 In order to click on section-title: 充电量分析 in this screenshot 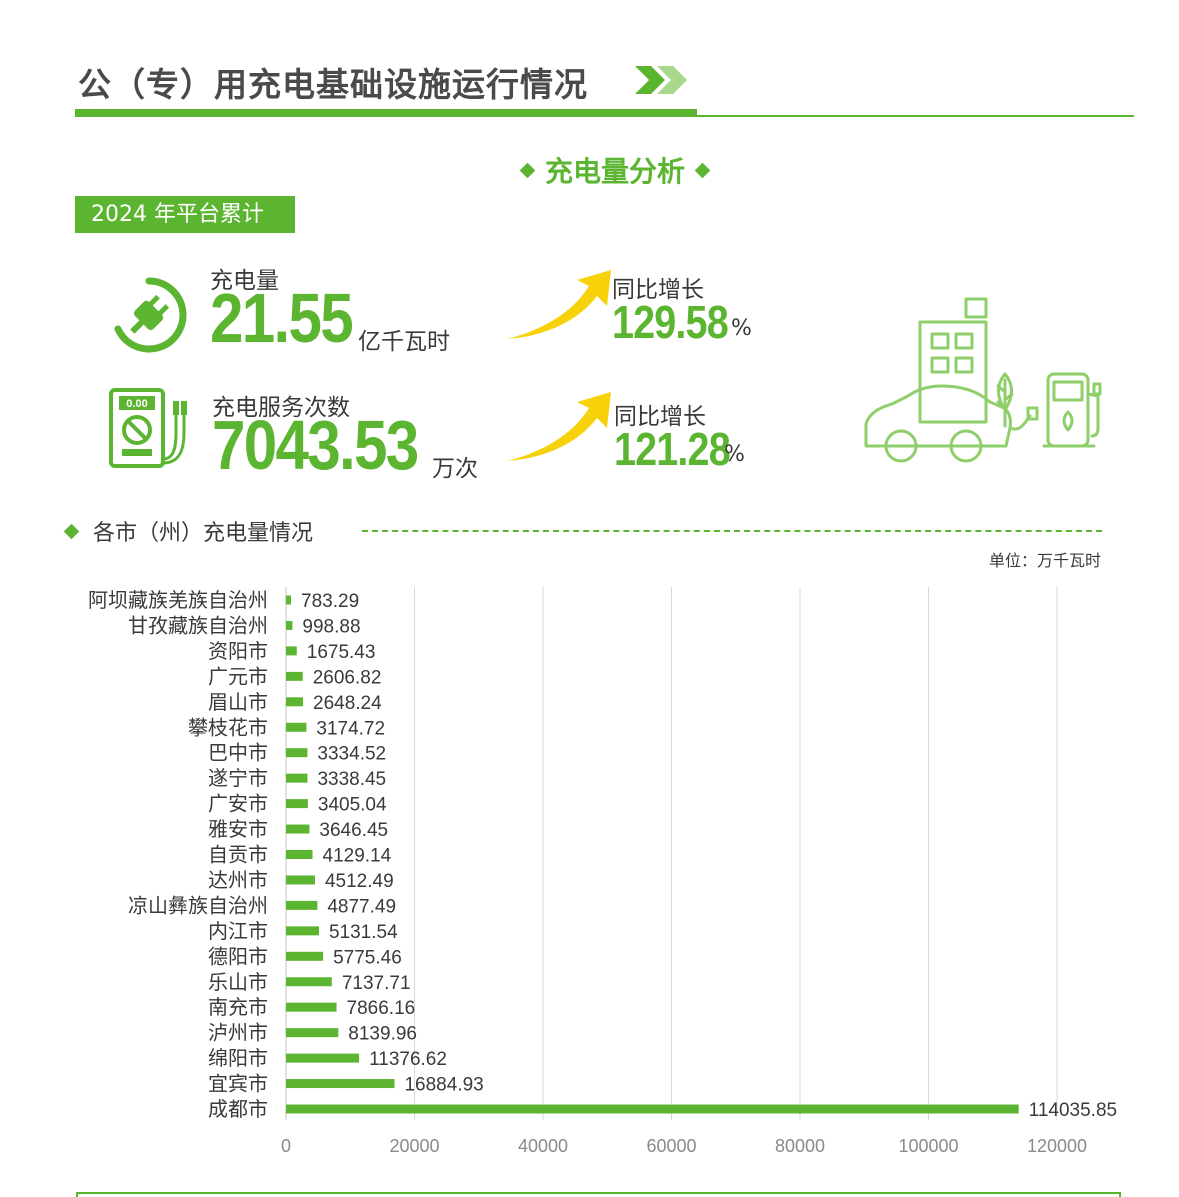, I will do `click(614, 171)`.